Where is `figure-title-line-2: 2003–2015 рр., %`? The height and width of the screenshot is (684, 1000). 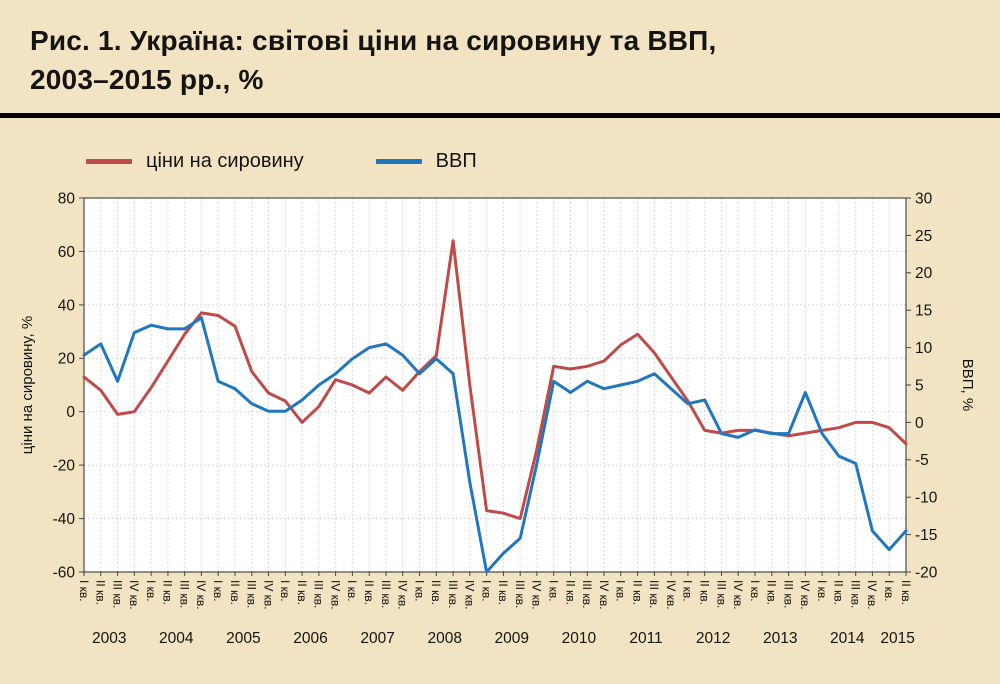 figure-title-line-2: 2003–2015 рр., % is located at coordinates (147, 79).